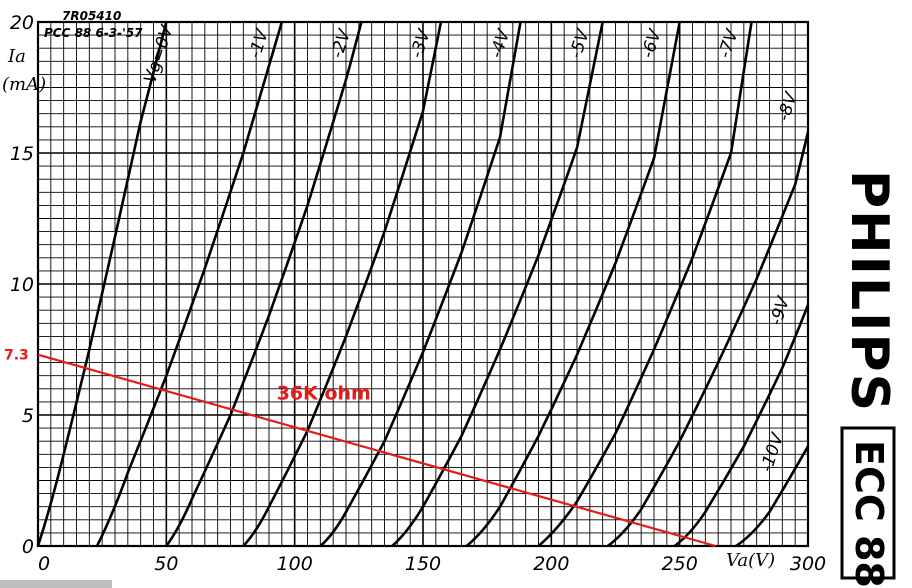 The width and height of the screenshot is (912, 588). What do you see at coordinates (772, 496) in the screenshot?
I see `curve-10v` at bounding box center [772, 496].